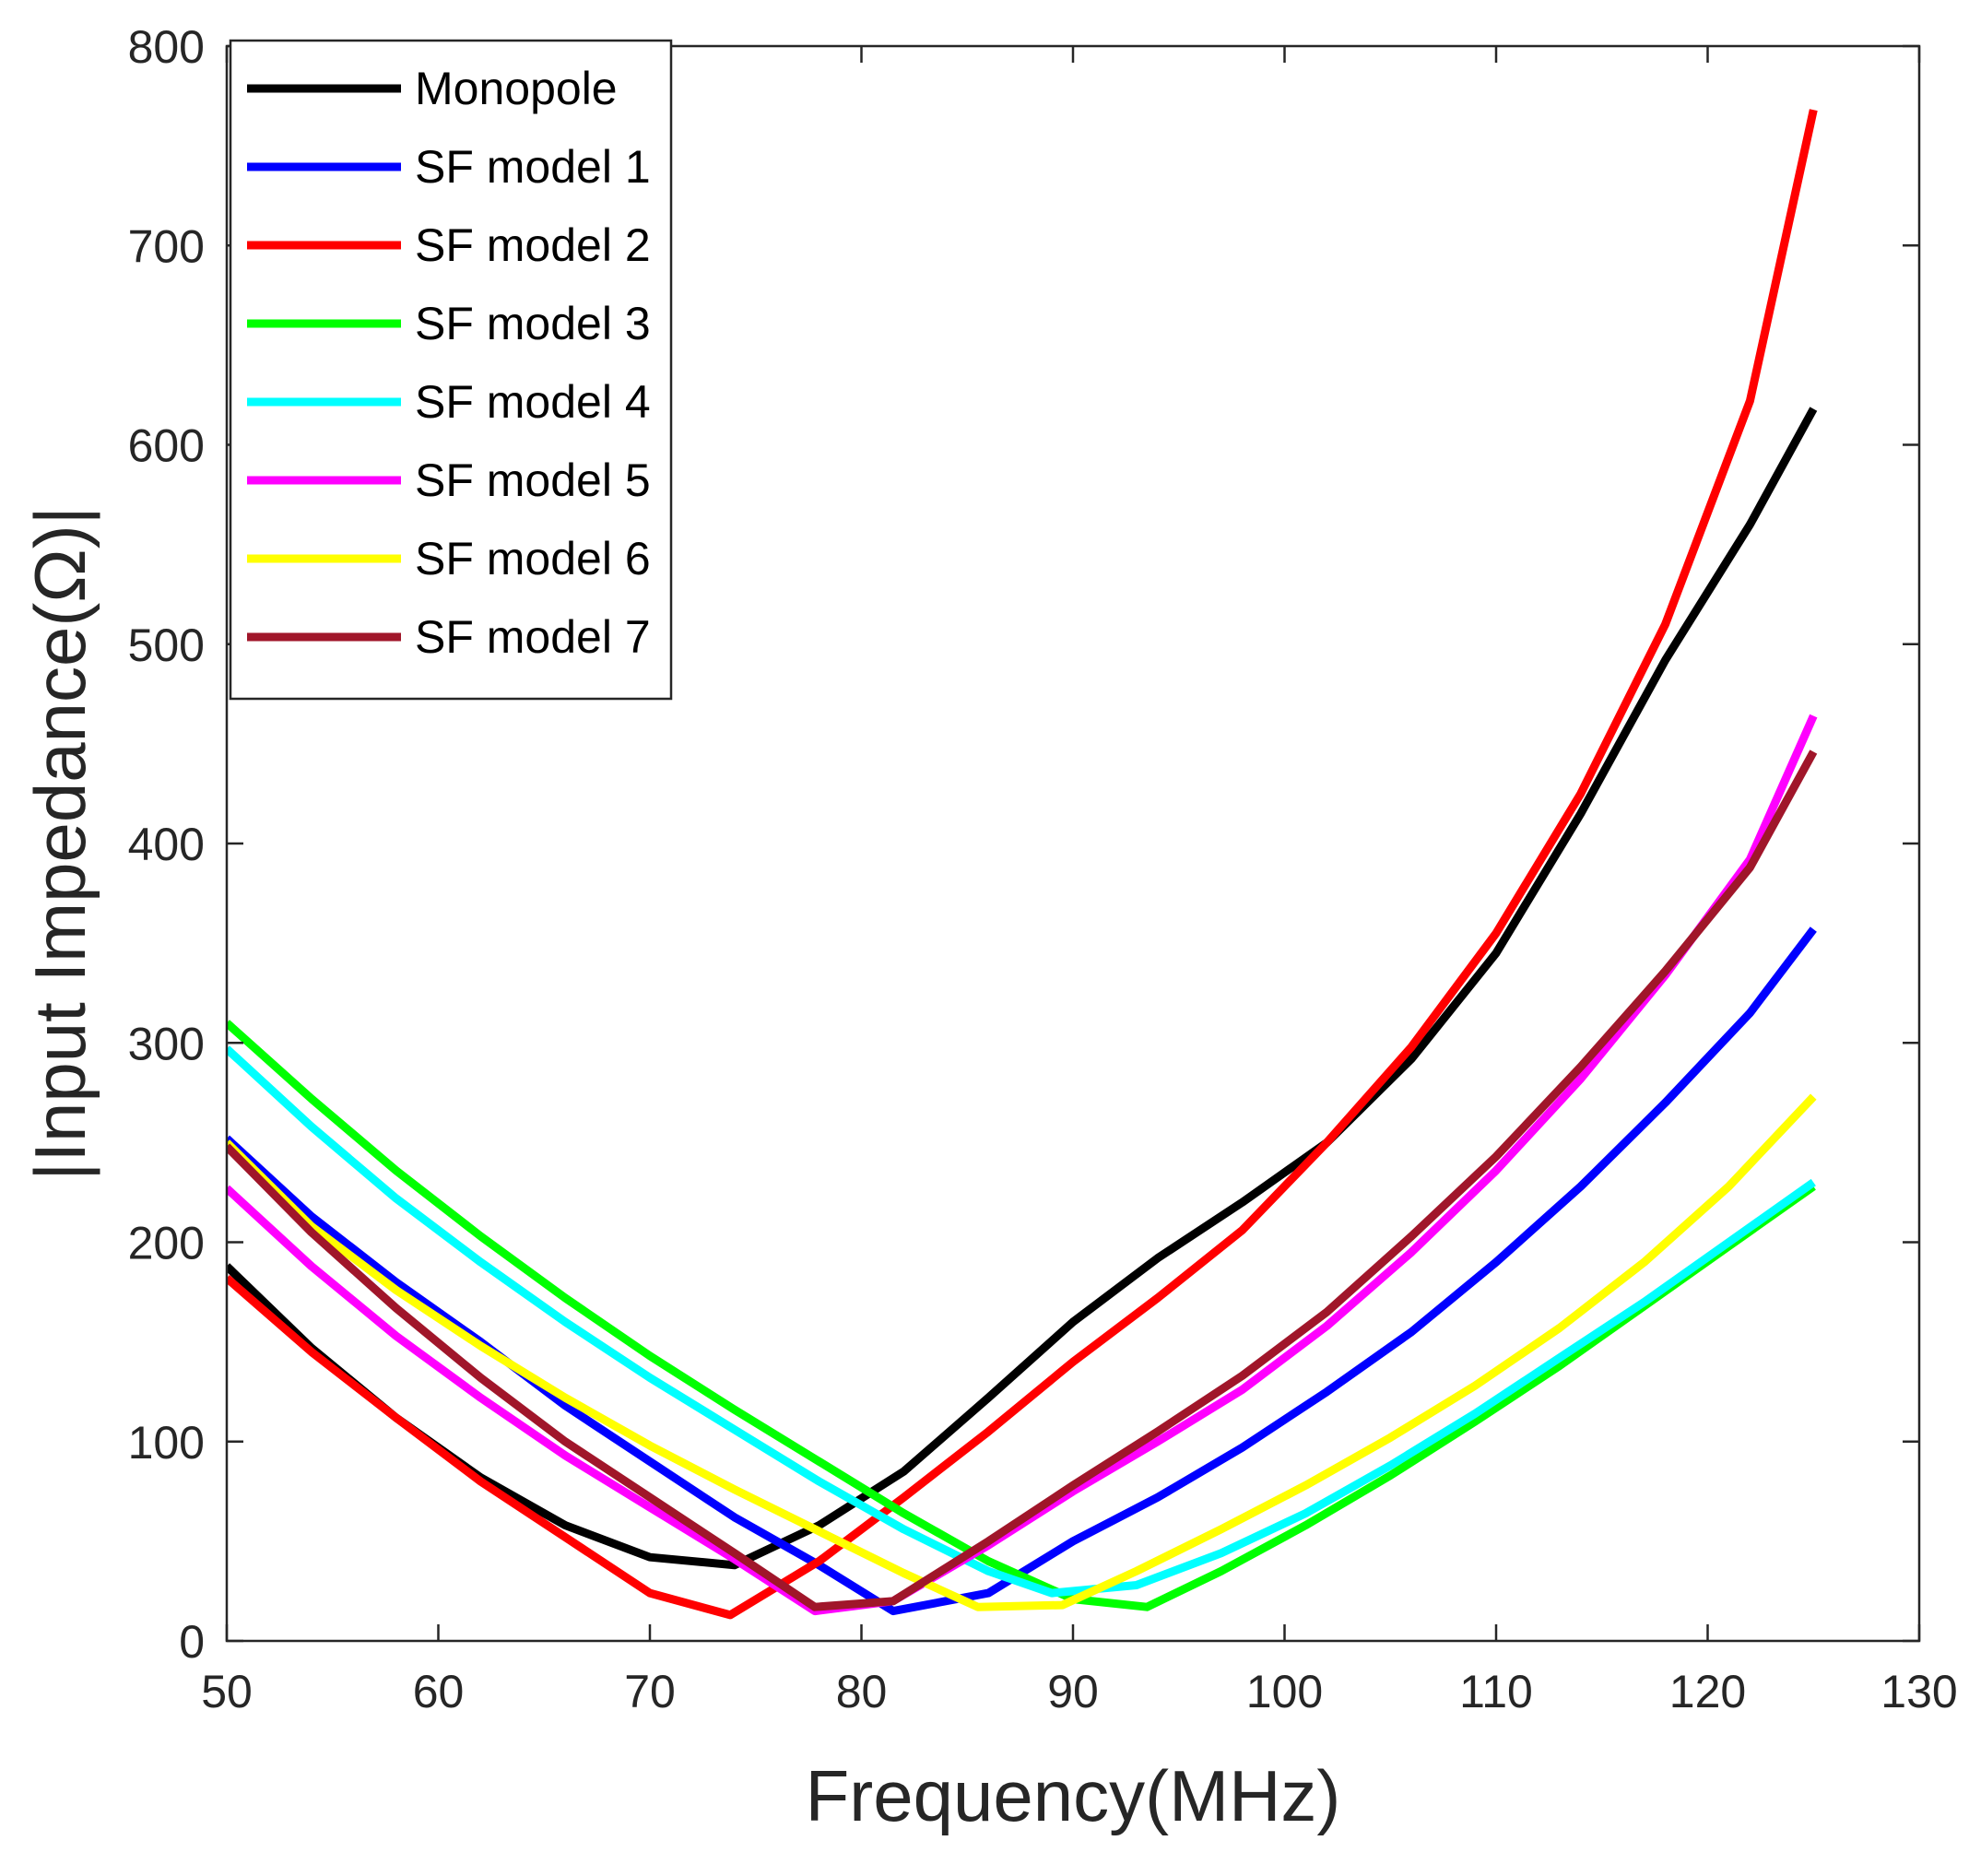 The image size is (1969, 1876). I want to click on legend-label-sf-model-7: SF model 7, so click(533, 637).